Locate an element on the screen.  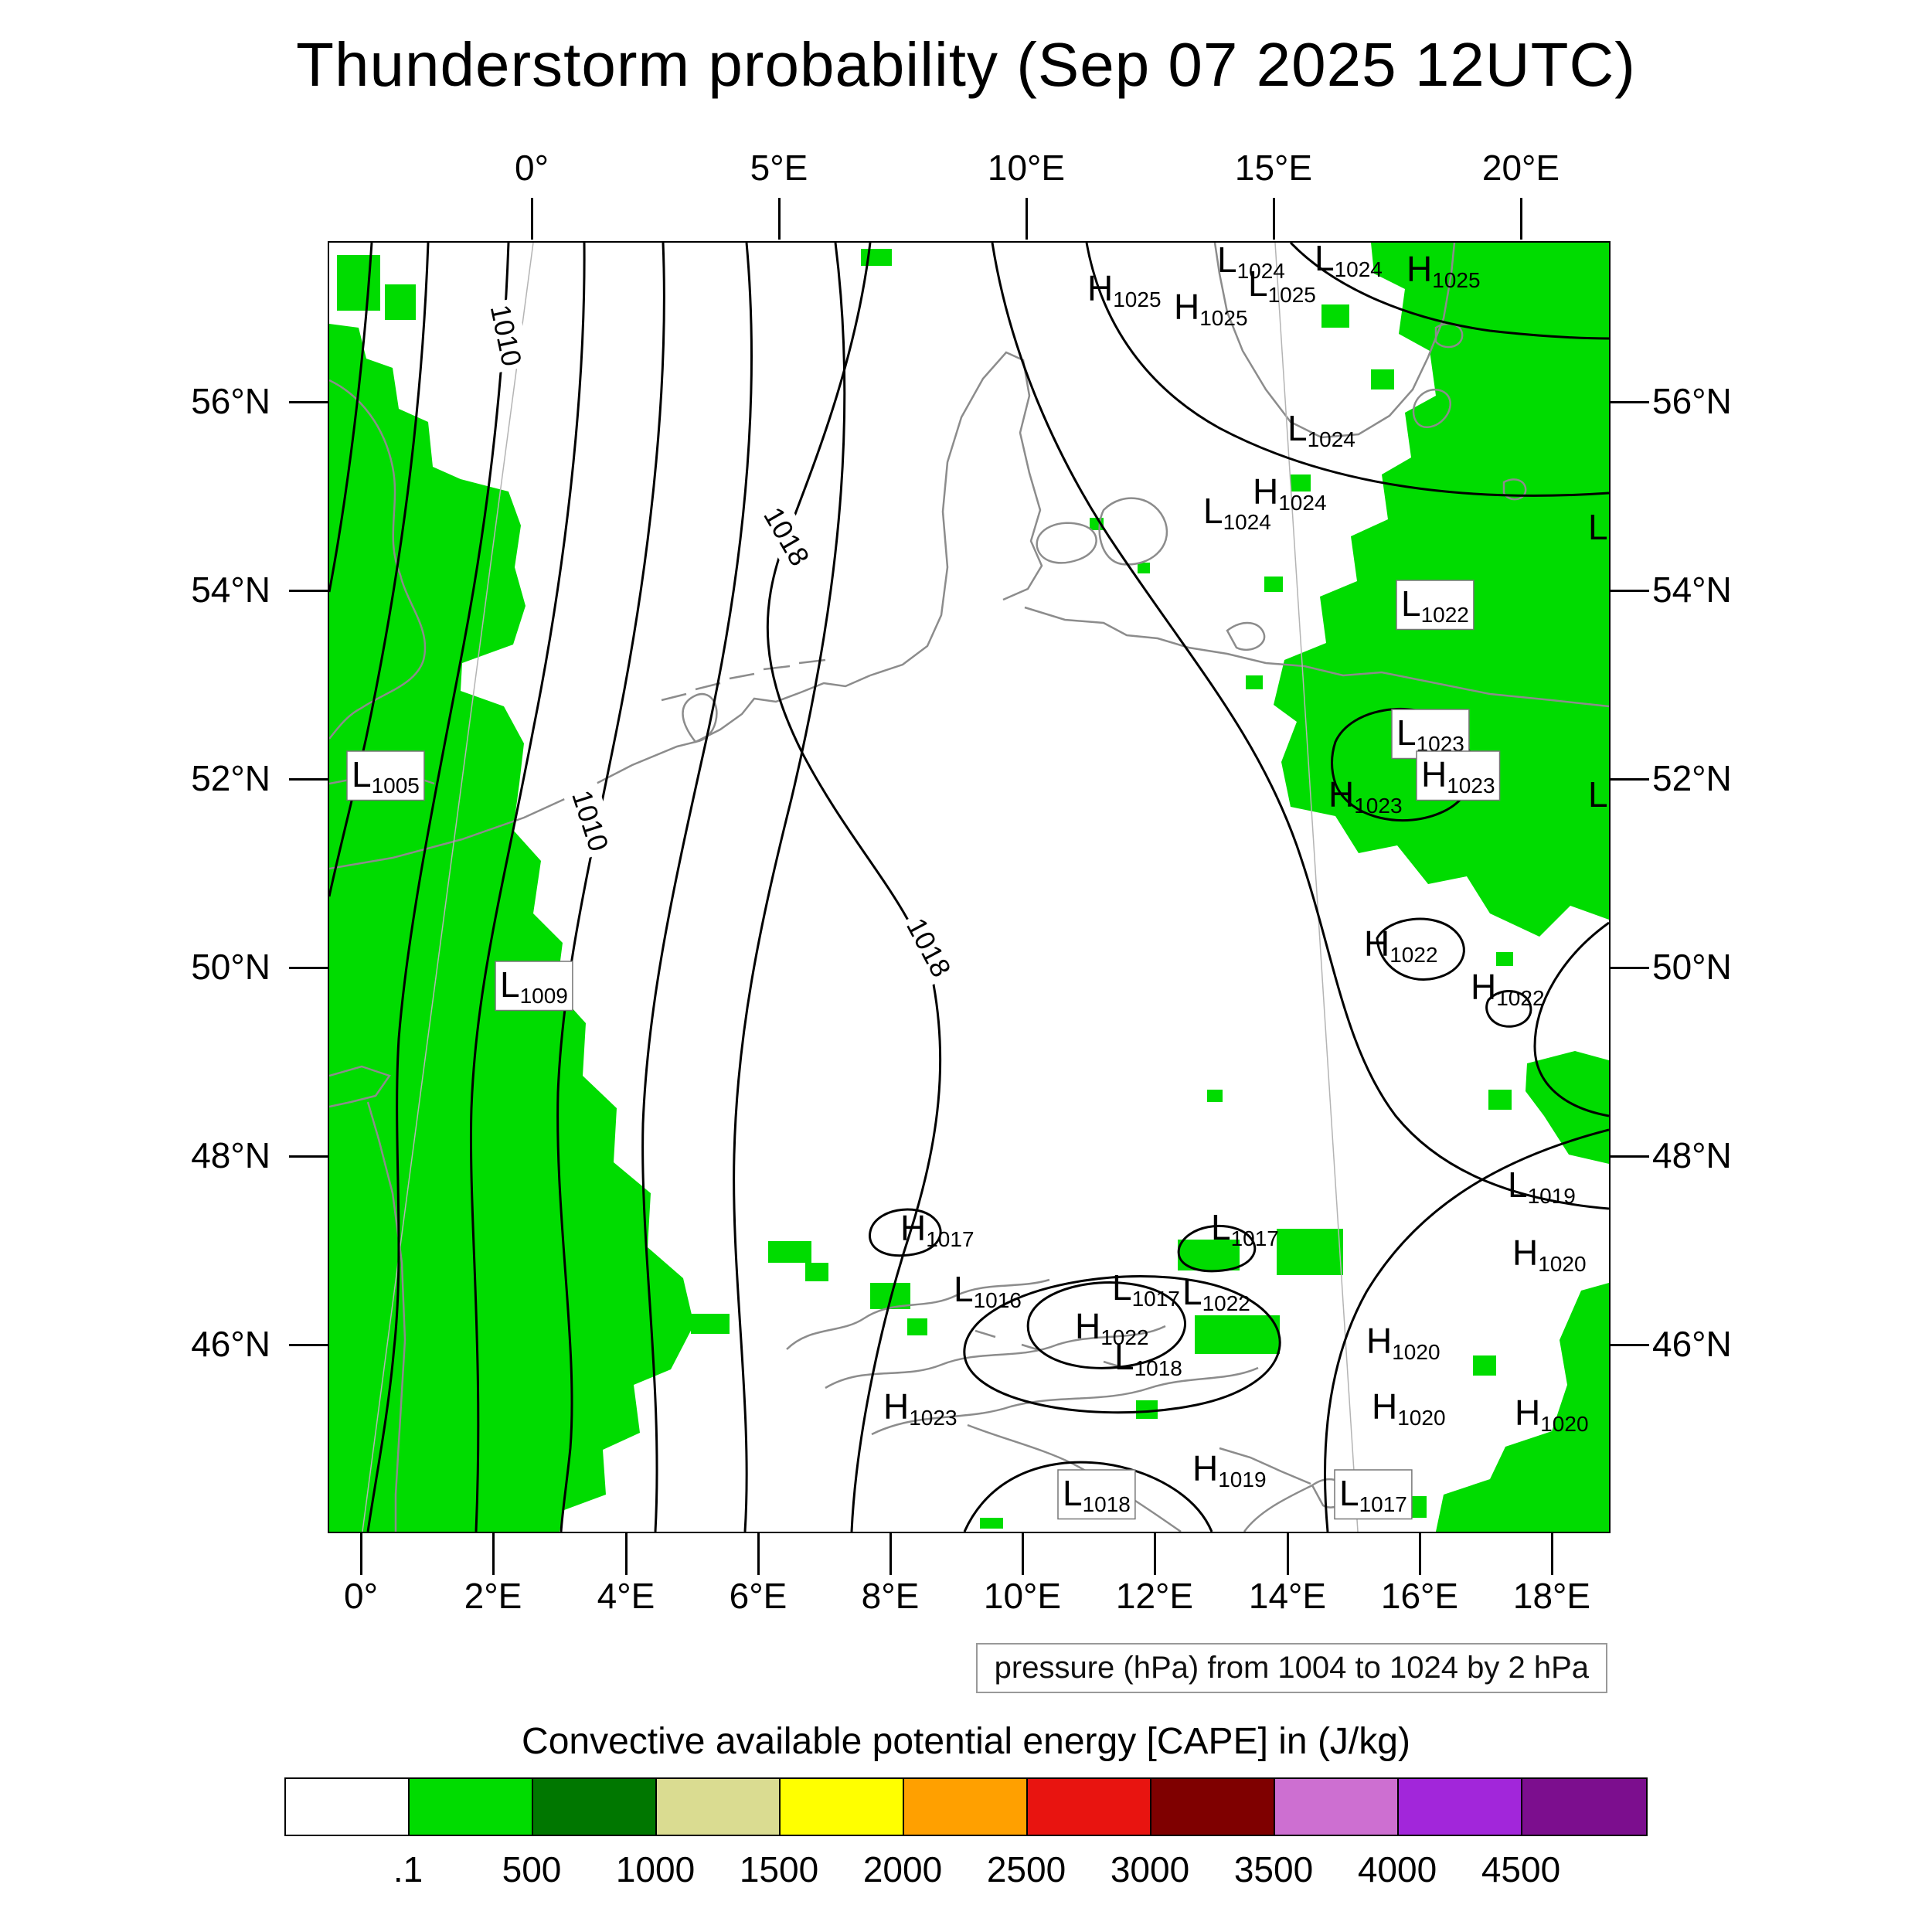
colorbar is located at coordinates (966, 1807).